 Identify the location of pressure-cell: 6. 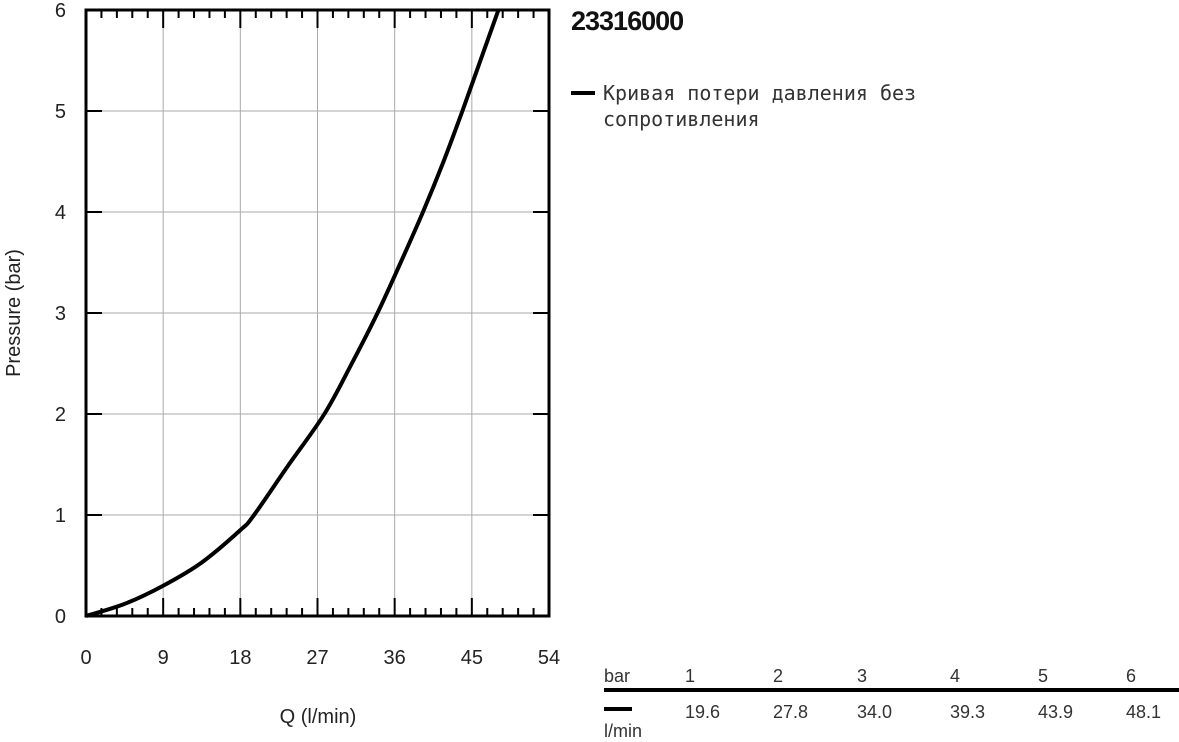
(1131, 676).